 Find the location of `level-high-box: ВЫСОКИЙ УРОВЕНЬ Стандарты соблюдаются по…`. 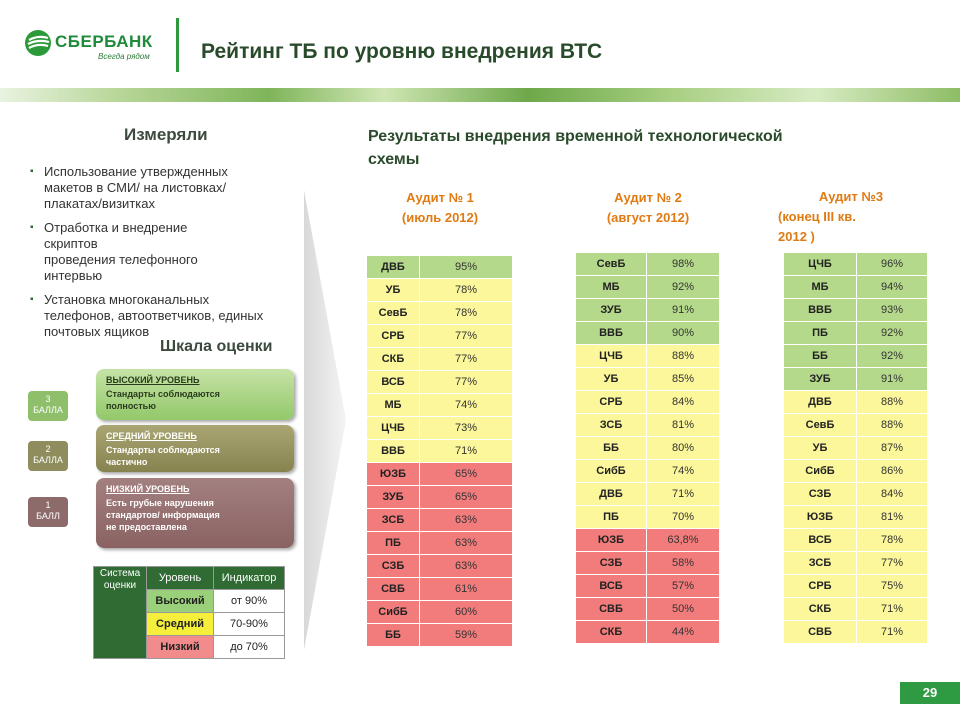

level-high-box: ВЫСОКИЙ УРОВЕНЬ Стандарты соблюдаются по… is located at coordinates (195, 394).